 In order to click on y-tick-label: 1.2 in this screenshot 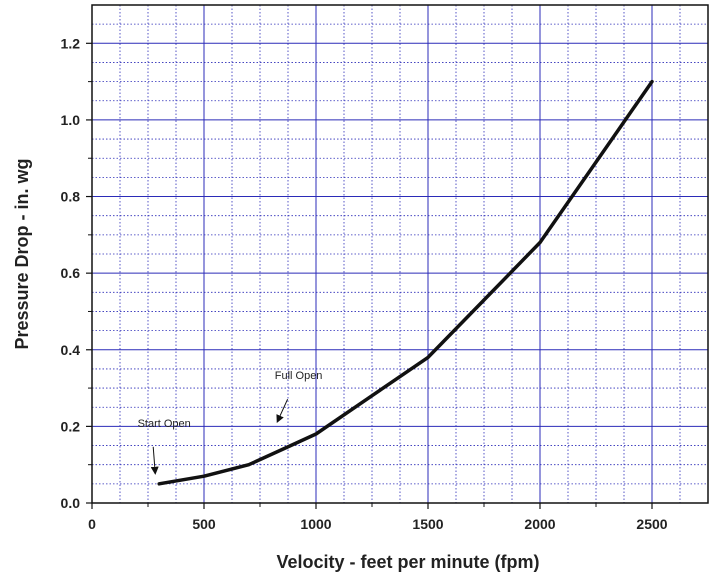, I will do `click(71, 43)`.